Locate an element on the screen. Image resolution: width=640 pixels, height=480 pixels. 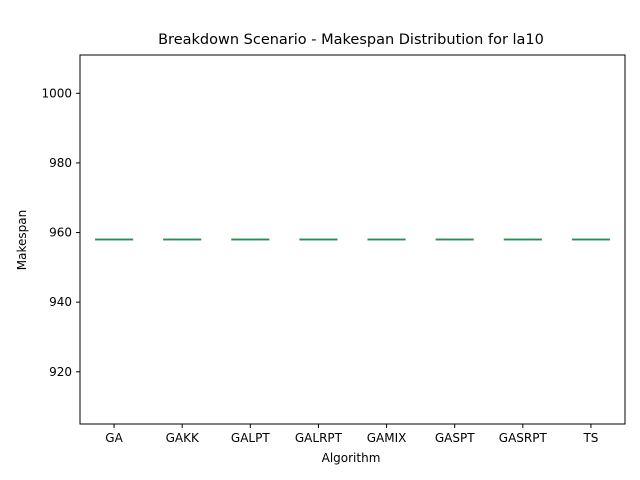
box-series is located at coordinates (352, 239).